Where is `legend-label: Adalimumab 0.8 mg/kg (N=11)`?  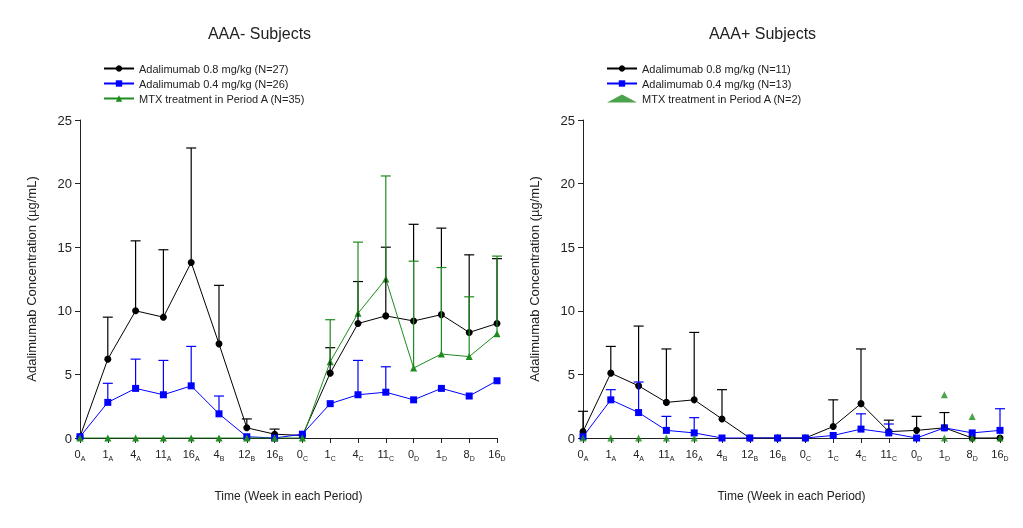
legend-label: Adalimumab 0.8 mg/kg (N=11) is located at coordinates (716, 68).